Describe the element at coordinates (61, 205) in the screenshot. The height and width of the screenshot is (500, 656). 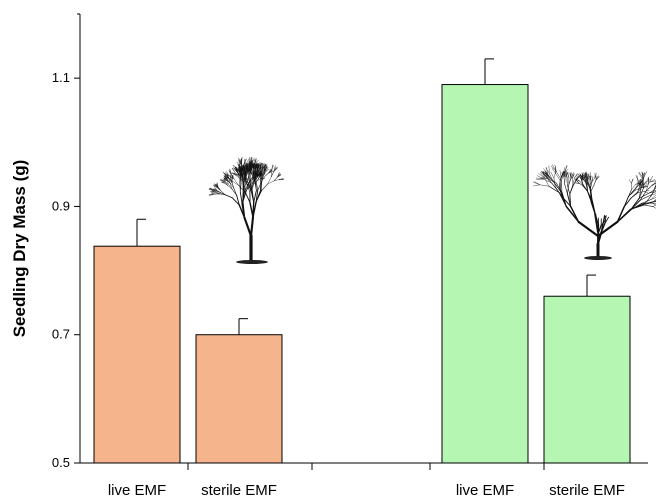
I see `y-tick-label: 0.9` at that location.